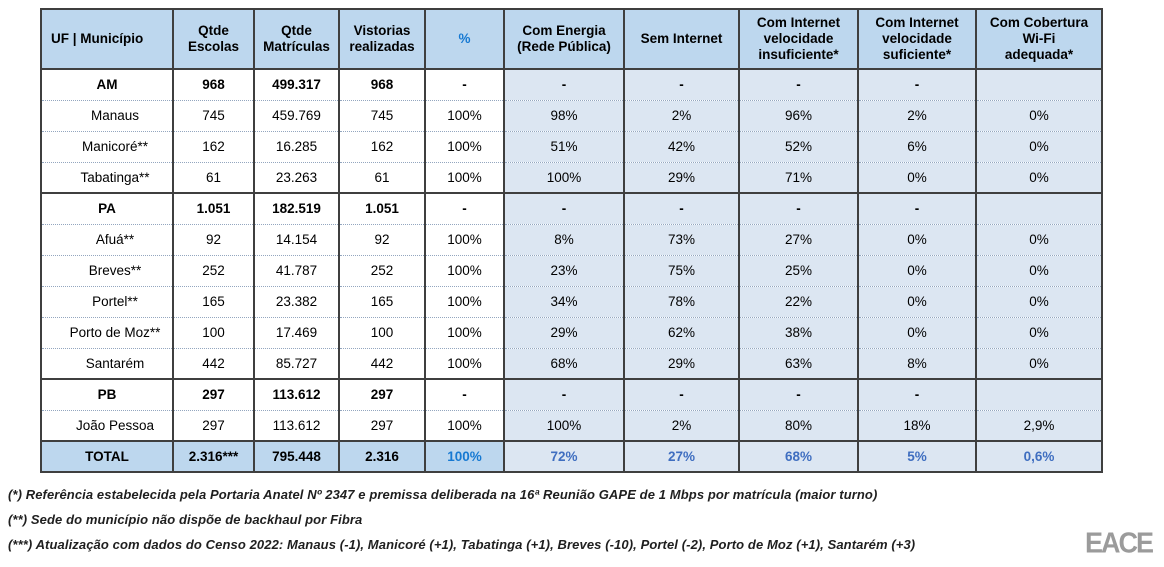 Image resolution: width=1164 pixels, height=567 pixels. I want to click on table-row-am: AM 968 499.317 968- - - - -, so click(571, 84).